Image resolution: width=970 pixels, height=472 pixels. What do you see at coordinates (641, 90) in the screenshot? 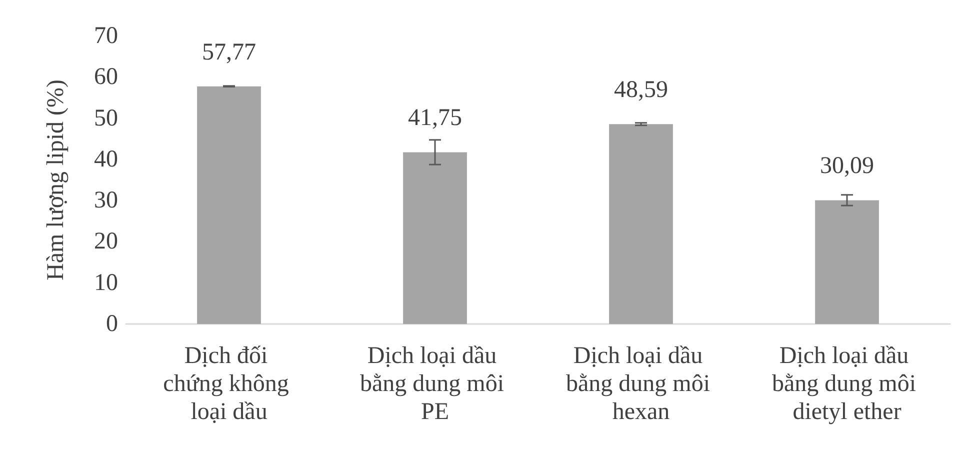
I see `data-label: 48,59` at bounding box center [641, 90].